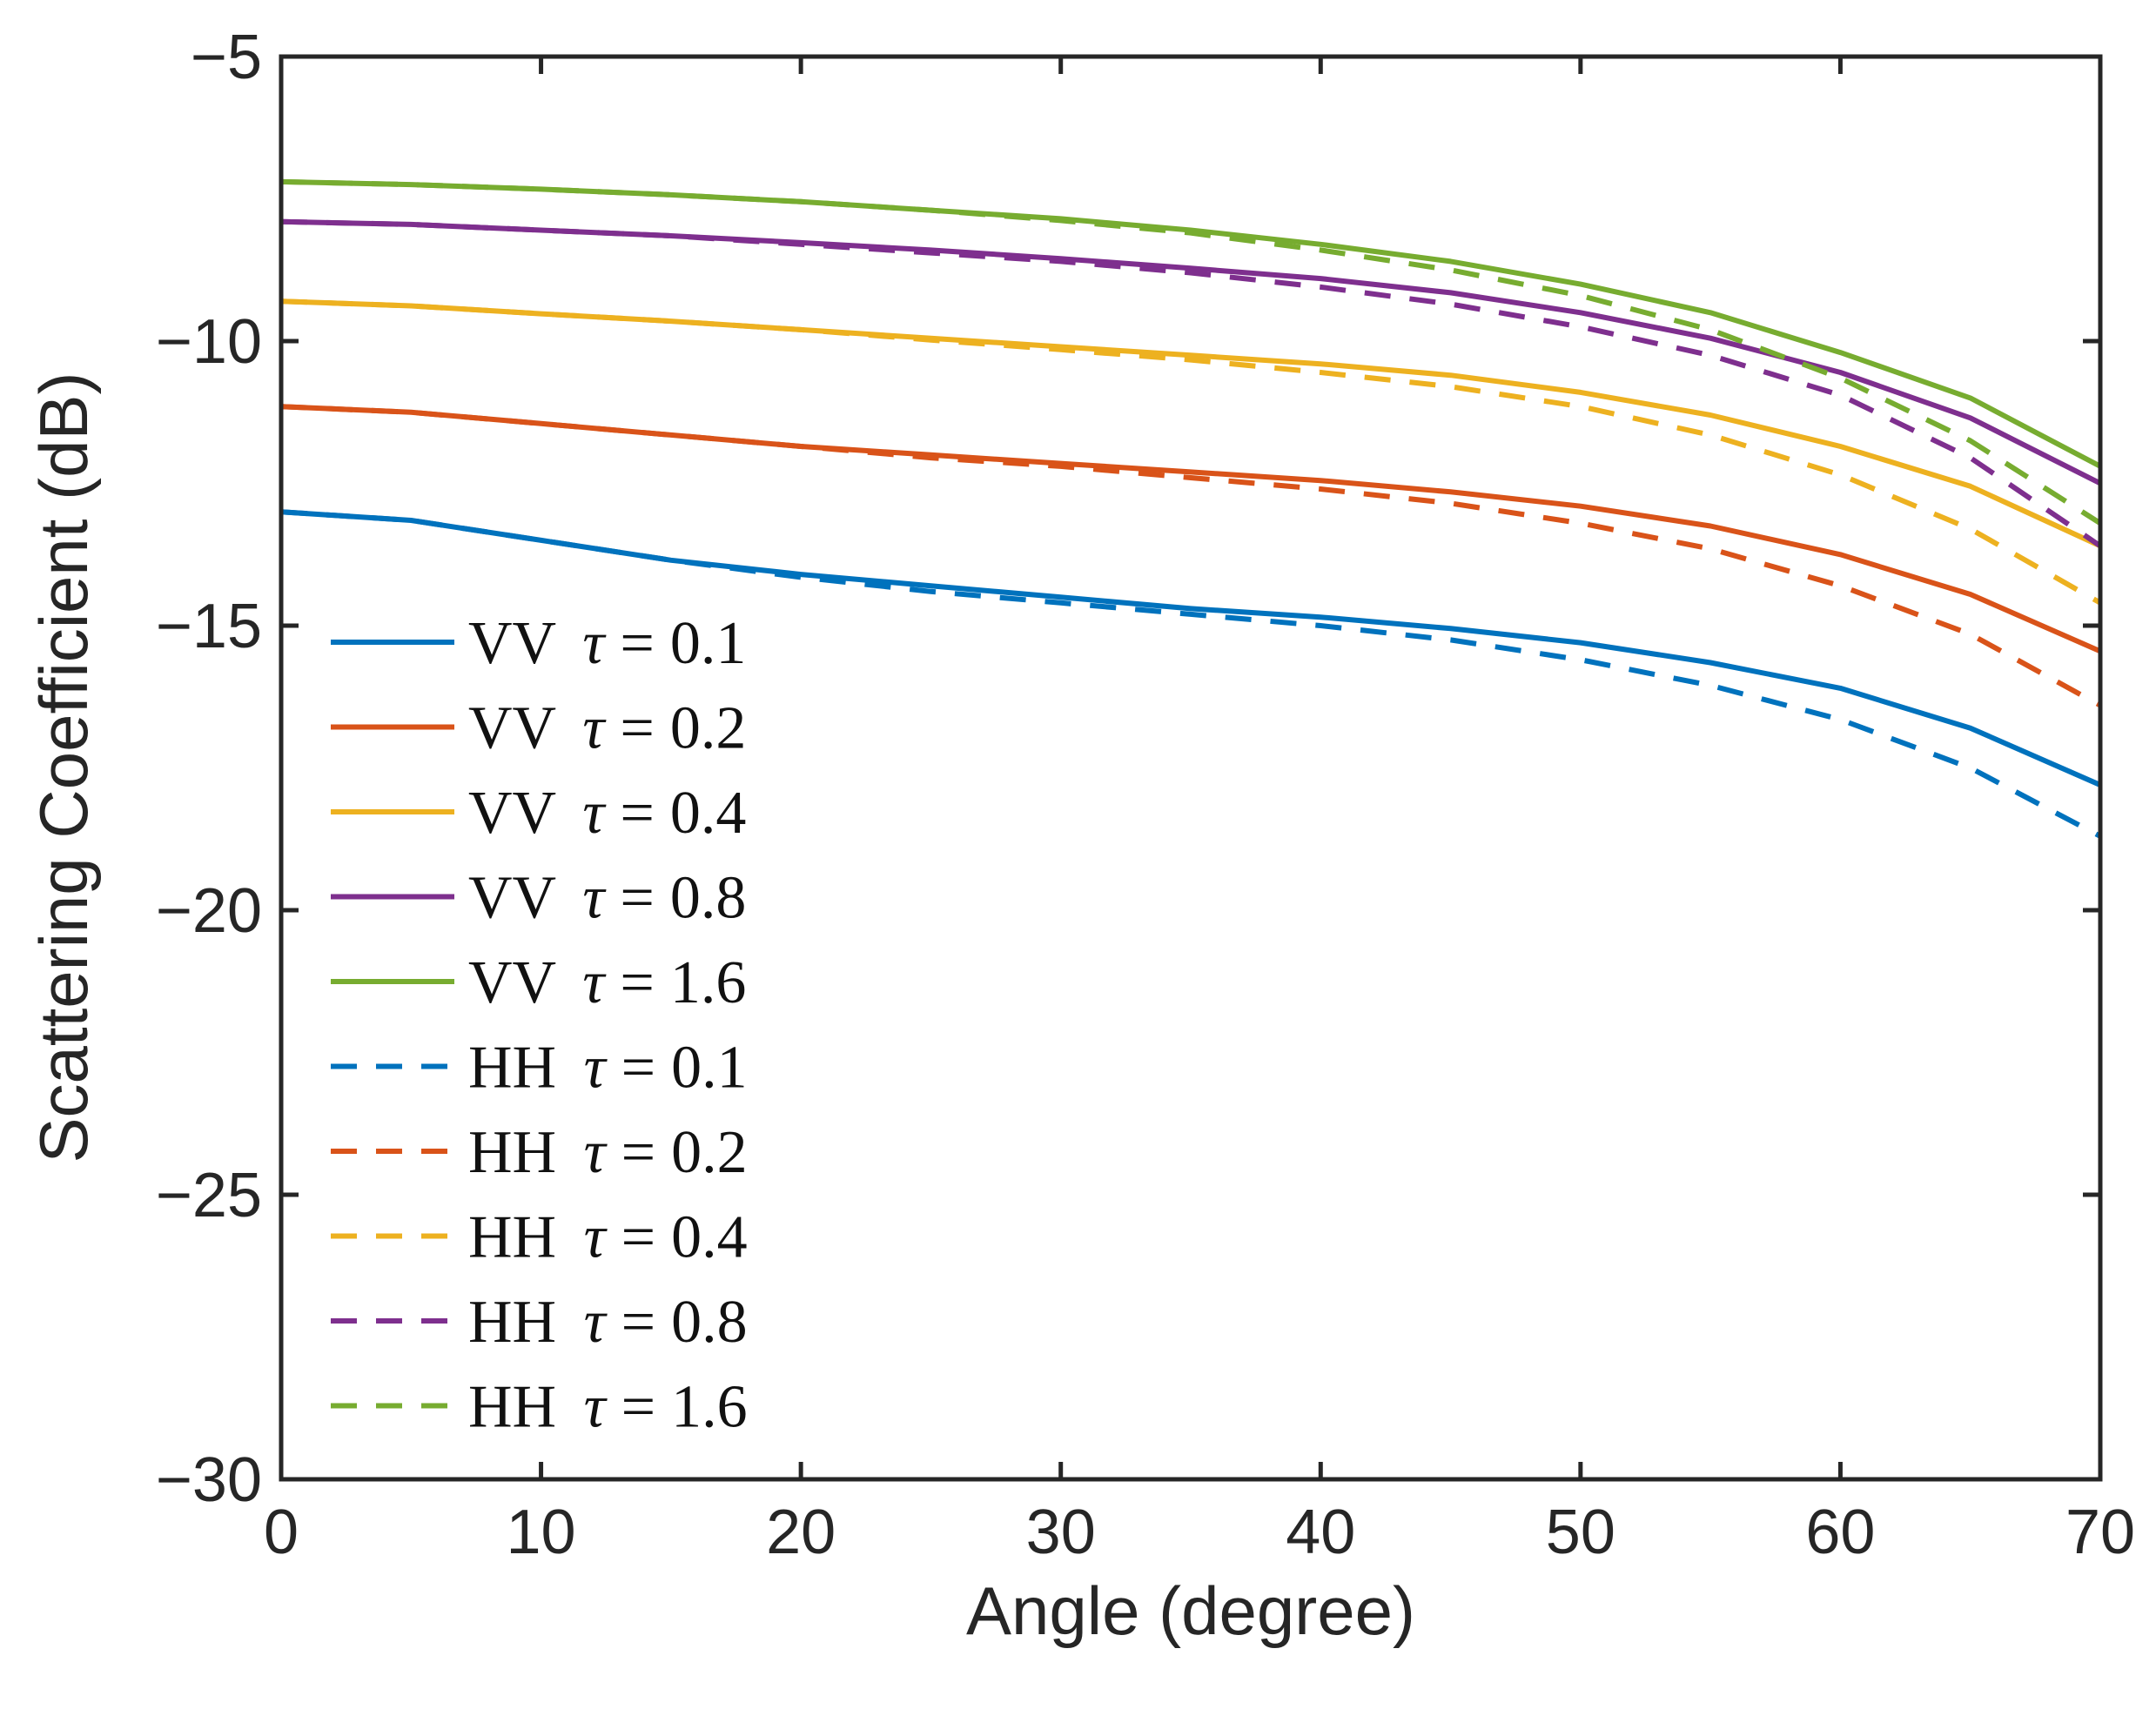  What do you see at coordinates (608, 1237) in the screenshot?
I see `legend-label: HH τ = 0.4` at bounding box center [608, 1237].